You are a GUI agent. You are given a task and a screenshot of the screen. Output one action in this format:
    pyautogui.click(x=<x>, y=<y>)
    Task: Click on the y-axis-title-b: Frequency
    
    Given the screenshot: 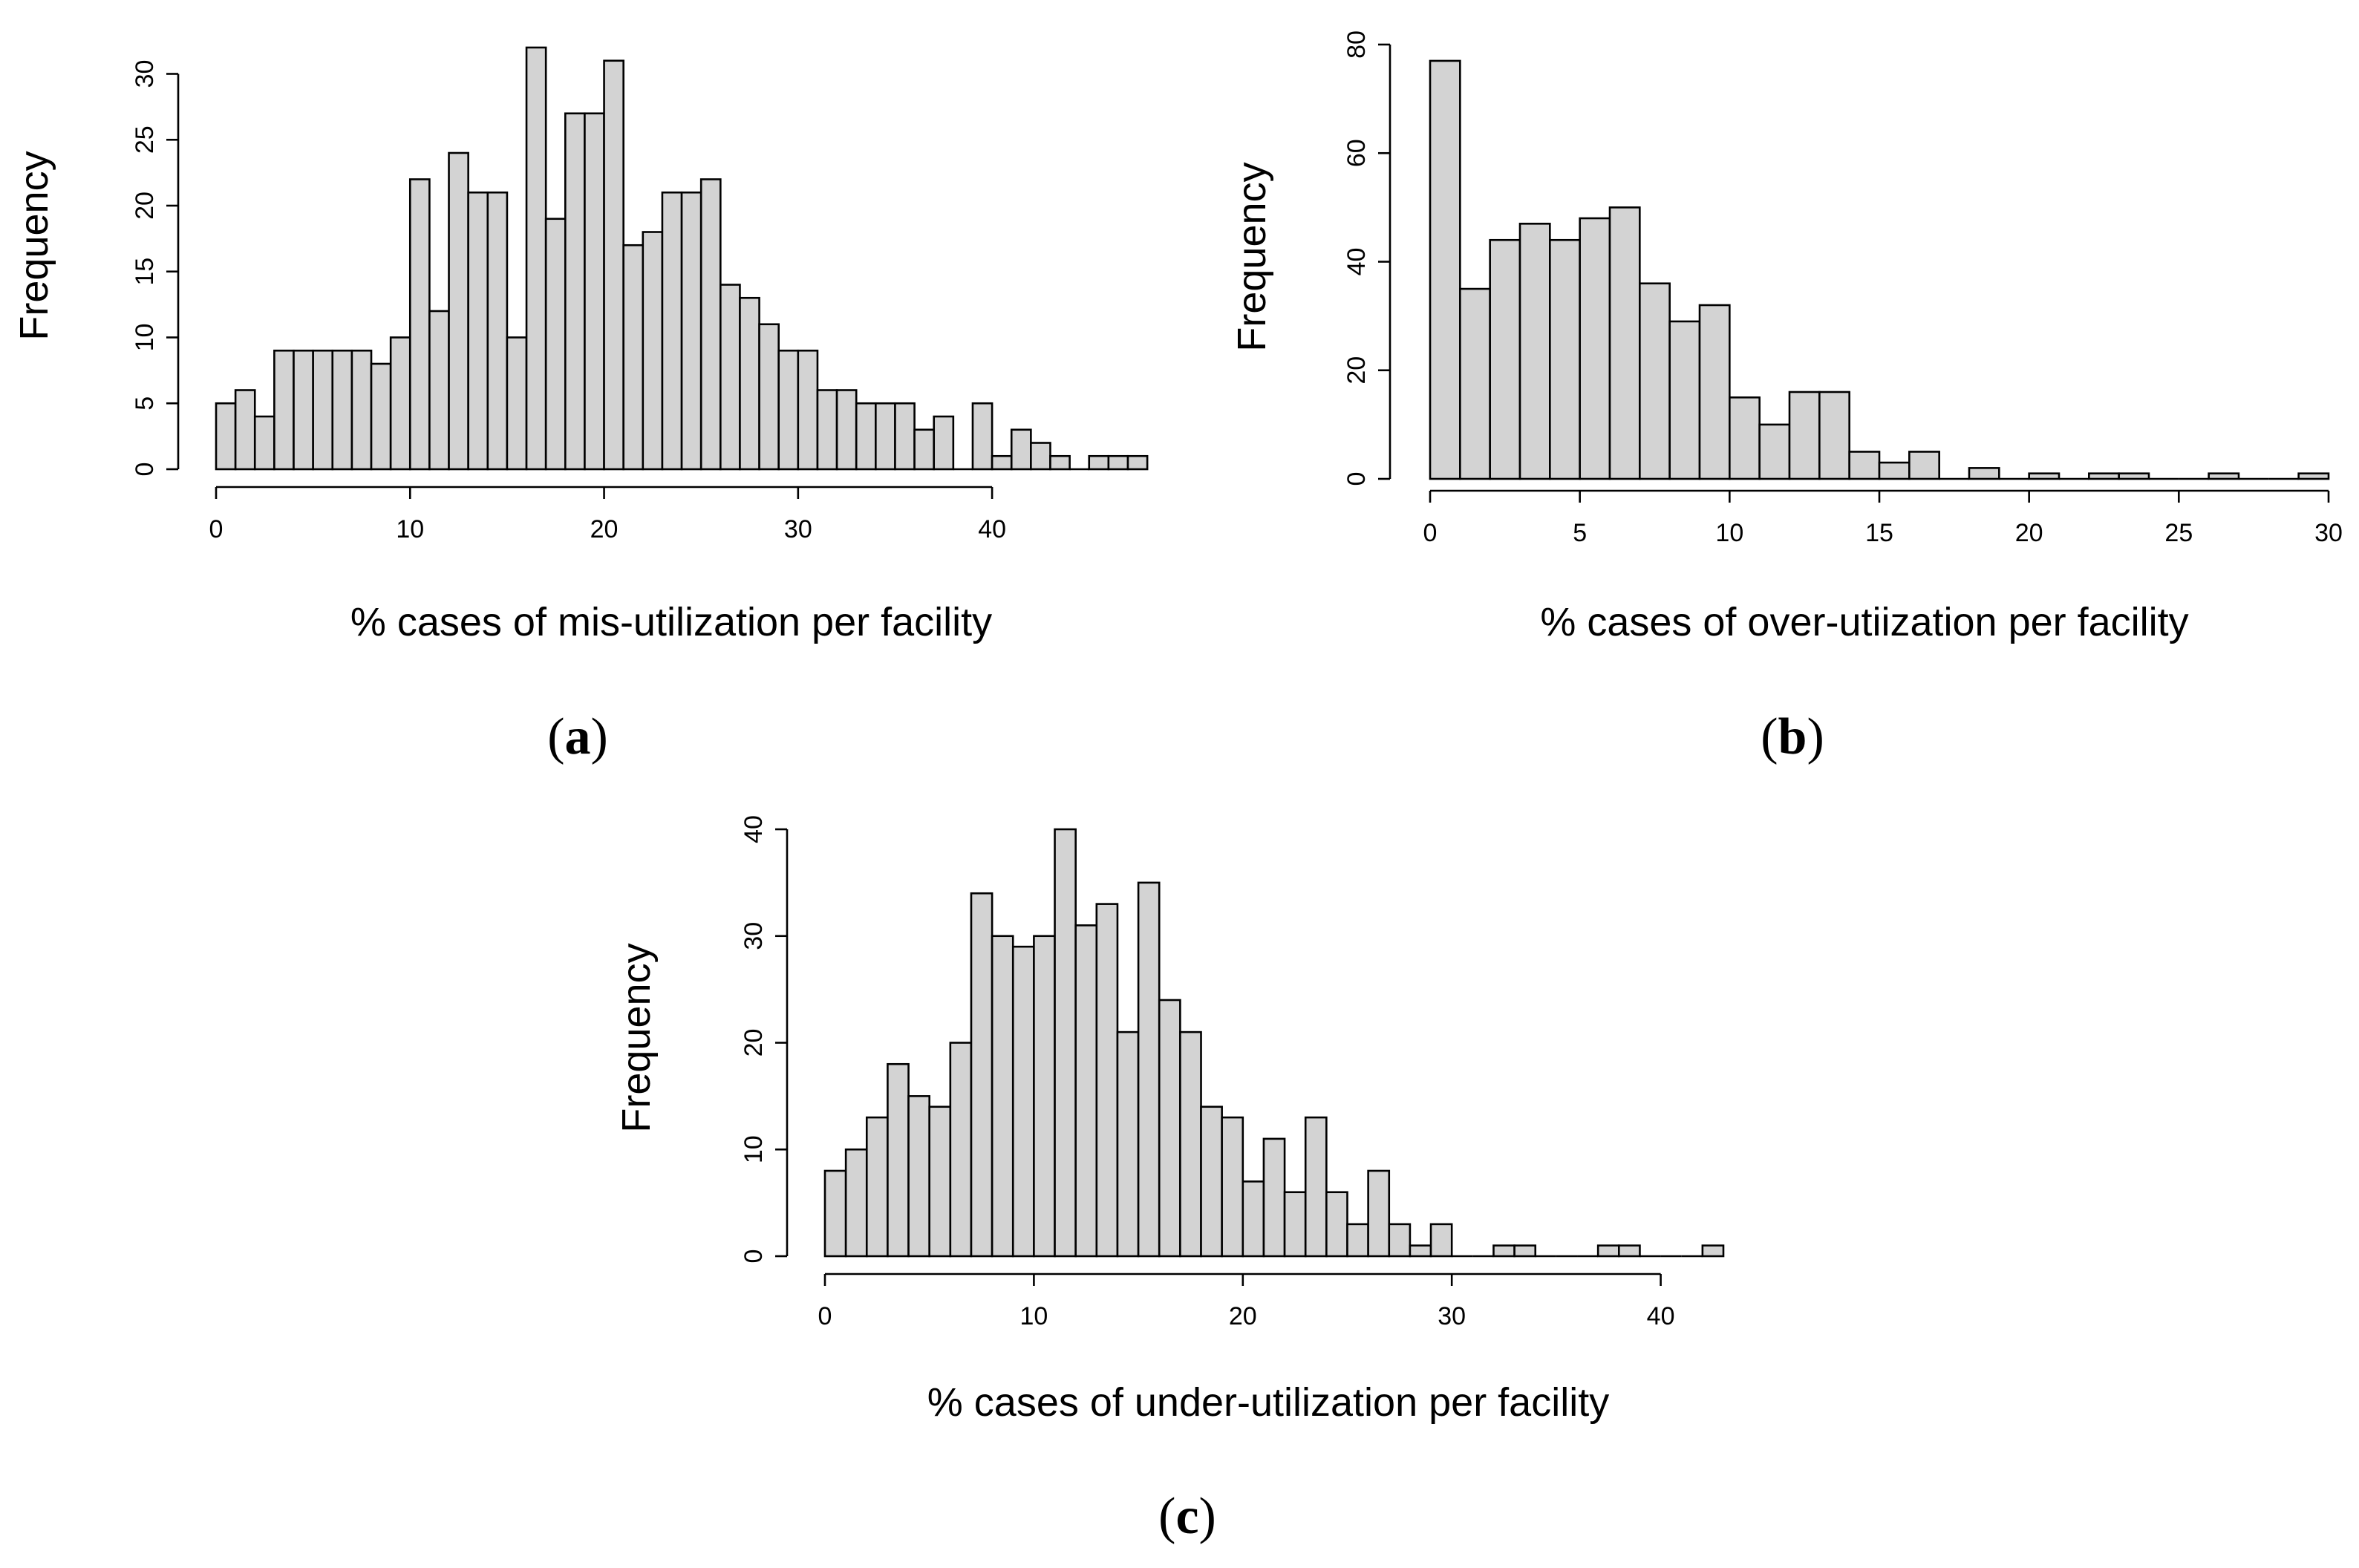 What is the action you would take?
    pyautogui.click(x=1252, y=256)
    